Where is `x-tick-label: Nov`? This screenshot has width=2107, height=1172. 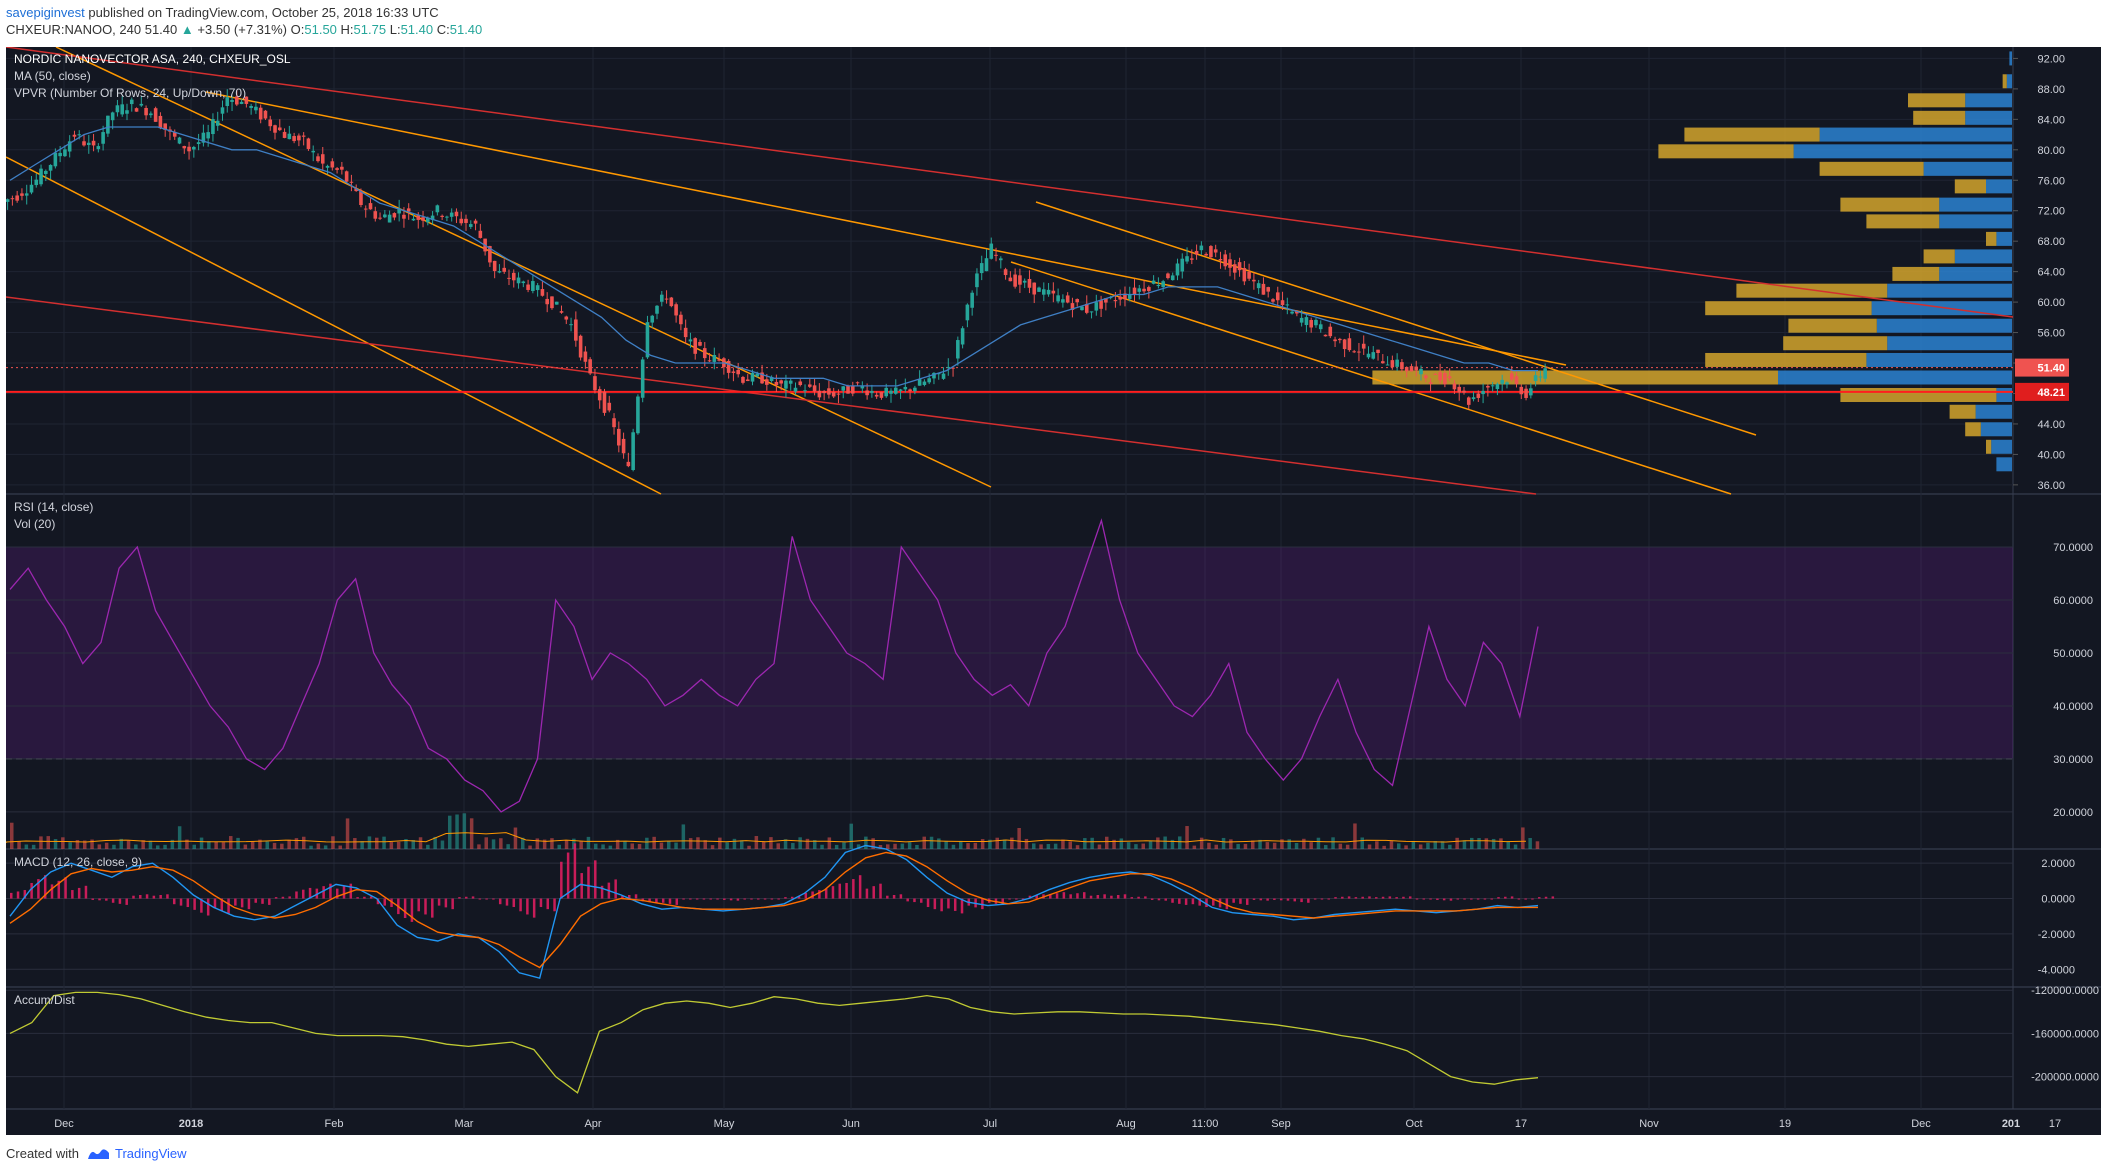 x-tick-label: Nov is located at coordinates (1649, 1124).